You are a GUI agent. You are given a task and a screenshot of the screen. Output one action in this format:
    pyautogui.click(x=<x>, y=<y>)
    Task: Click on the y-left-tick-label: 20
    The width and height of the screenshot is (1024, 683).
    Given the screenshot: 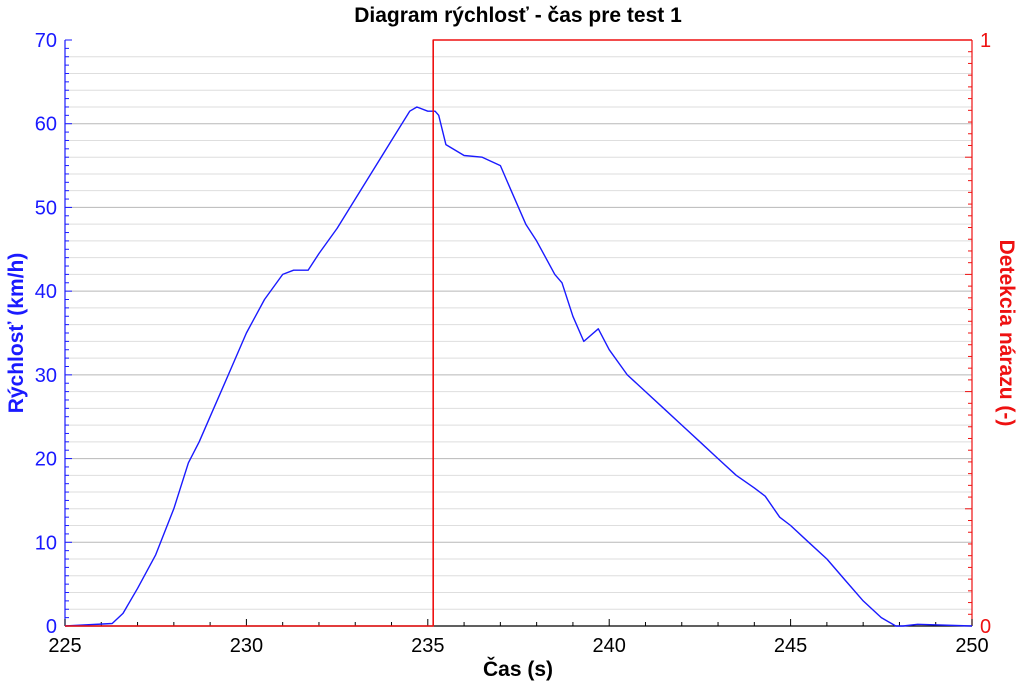 What is the action you would take?
    pyautogui.click(x=46, y=460)
    